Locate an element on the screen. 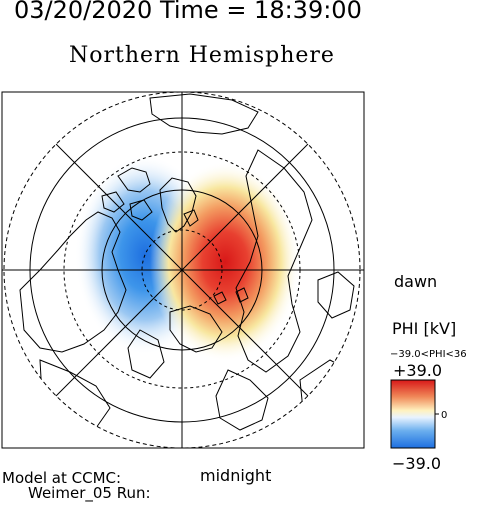  colorbar-zero-label: 0 is located at coordinates (444, 415).